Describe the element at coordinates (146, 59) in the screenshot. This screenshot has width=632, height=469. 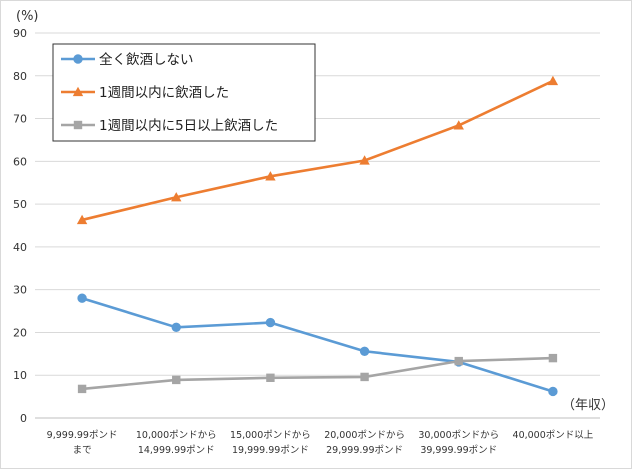
I see `legend-label: 全く飲酒しない` at that location.